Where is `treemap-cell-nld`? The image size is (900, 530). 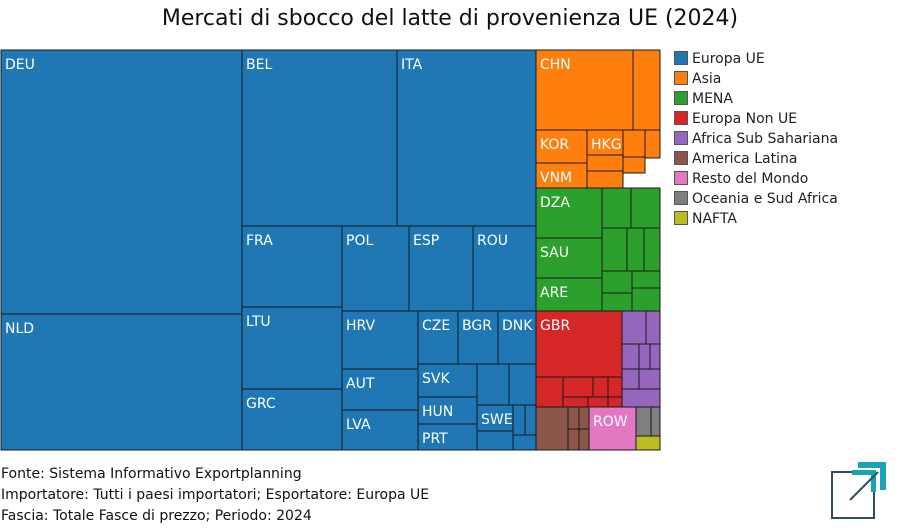
treemap-cell-nld is located at coordinates (121, 382).